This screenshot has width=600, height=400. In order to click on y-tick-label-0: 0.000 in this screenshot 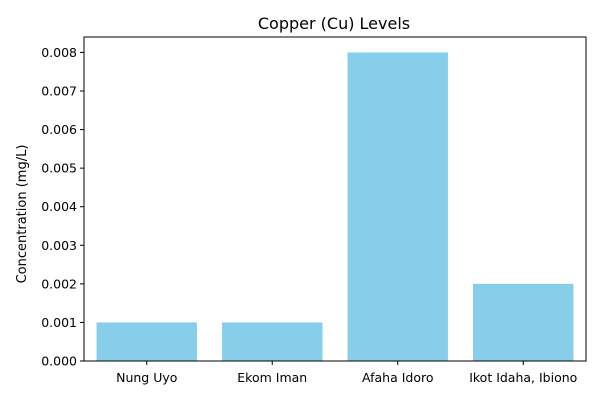, I will do `click(59, 361)`.